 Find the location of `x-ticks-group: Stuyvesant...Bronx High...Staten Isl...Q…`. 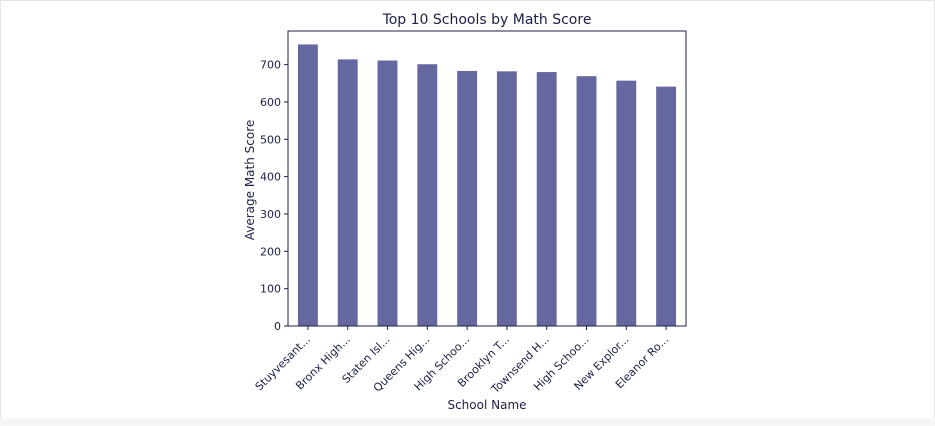

x-ticks-group: Stuyvesant...Bronx High...Staten Isl...Q… is located at coordinates (462, 361).